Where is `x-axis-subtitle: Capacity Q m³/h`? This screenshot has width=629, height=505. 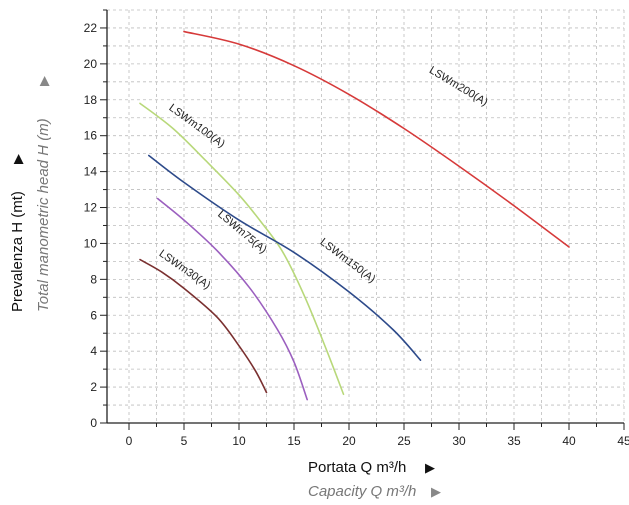 x-axis-subtitle: Capacity Q m³/h is located at coordinates (362, 491).